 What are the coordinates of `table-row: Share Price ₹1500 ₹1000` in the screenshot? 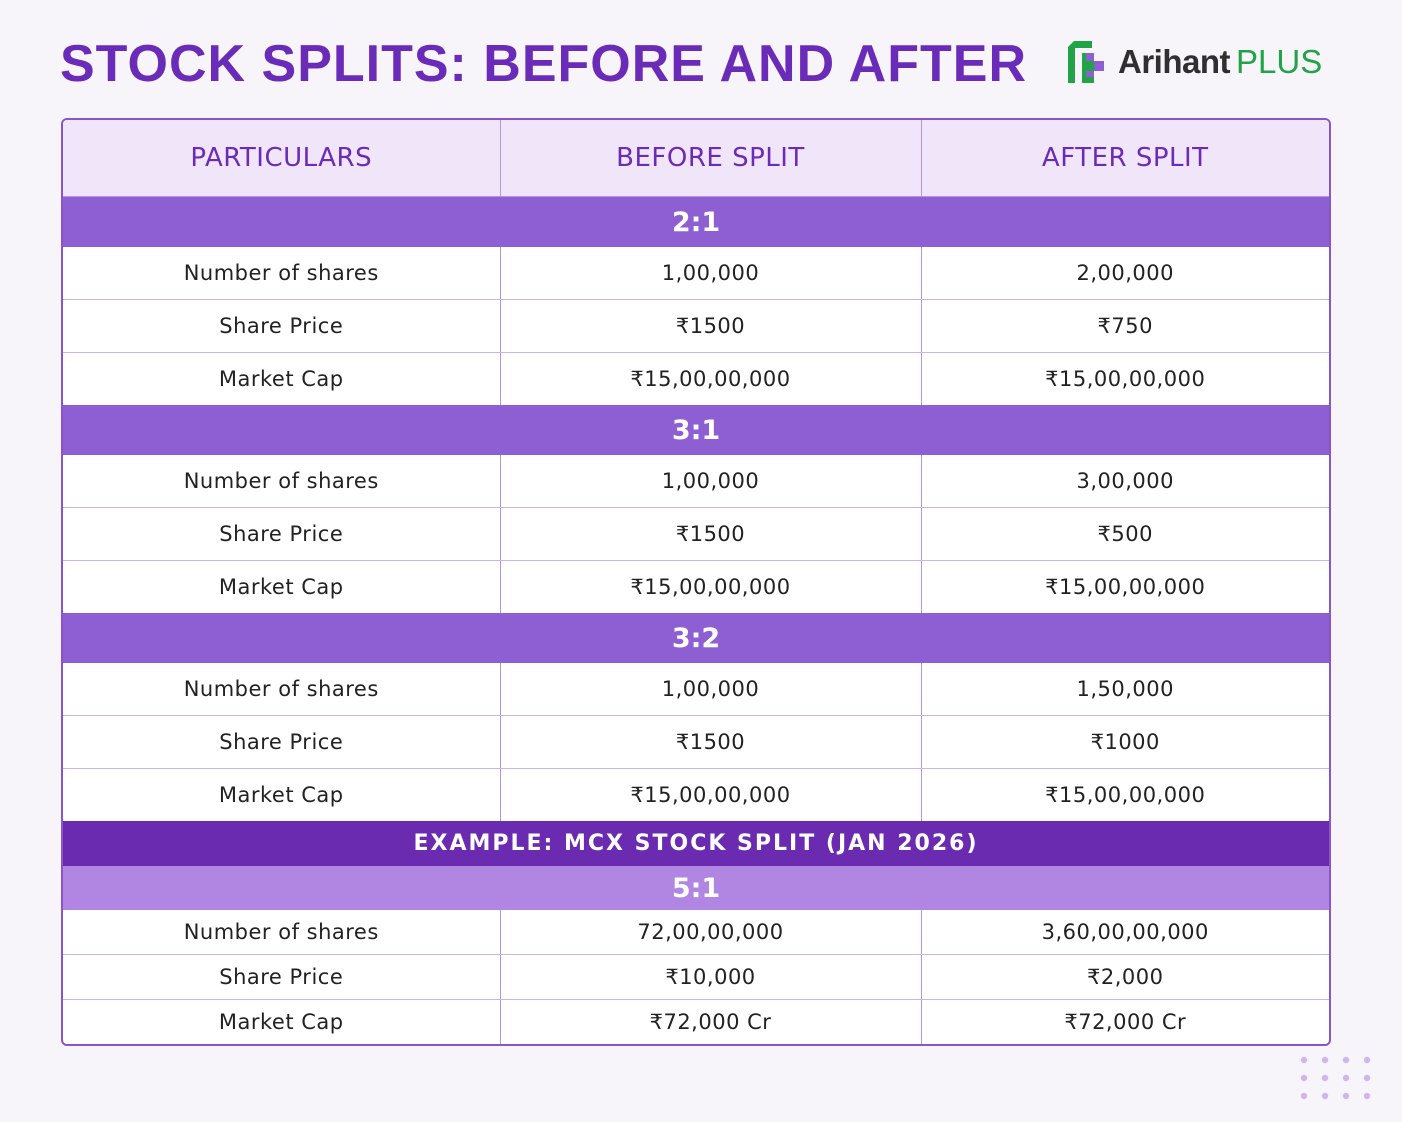 It's located at (696, 742).